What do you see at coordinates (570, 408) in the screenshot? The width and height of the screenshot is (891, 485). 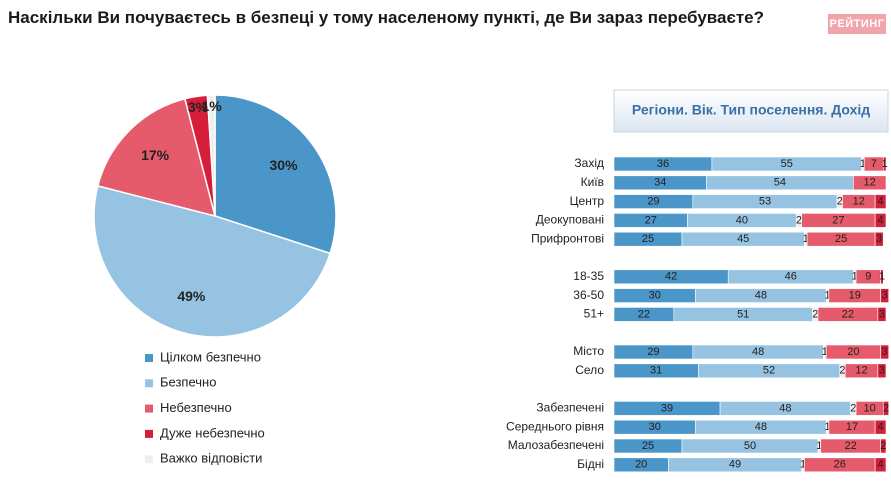 I see `category-label: Забезпечені` at bounding box center [570, 408].